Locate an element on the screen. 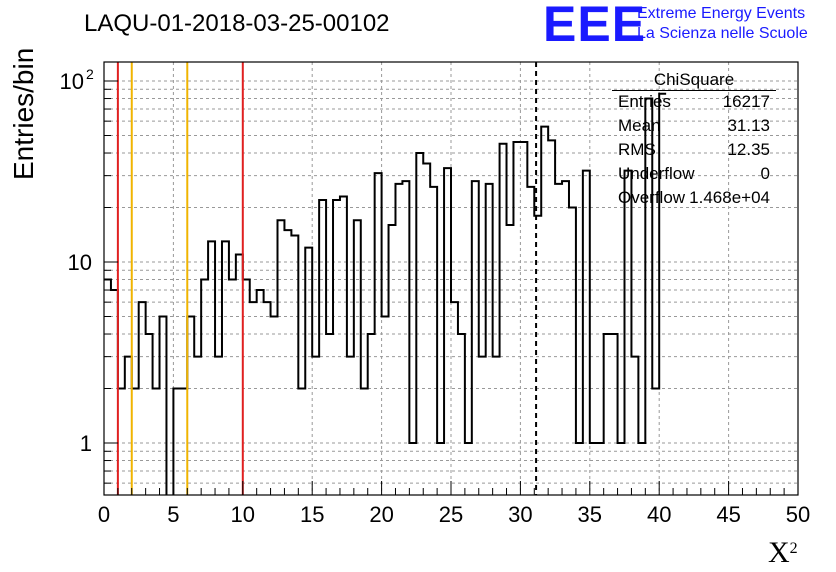 The height and width of the screenshot is (572, 836). y-tick-label: 1 is located at coordinates (86, 443).